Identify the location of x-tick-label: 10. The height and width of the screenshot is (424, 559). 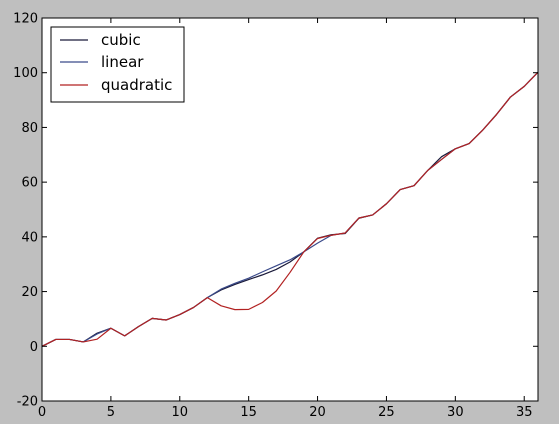
(180, 412).